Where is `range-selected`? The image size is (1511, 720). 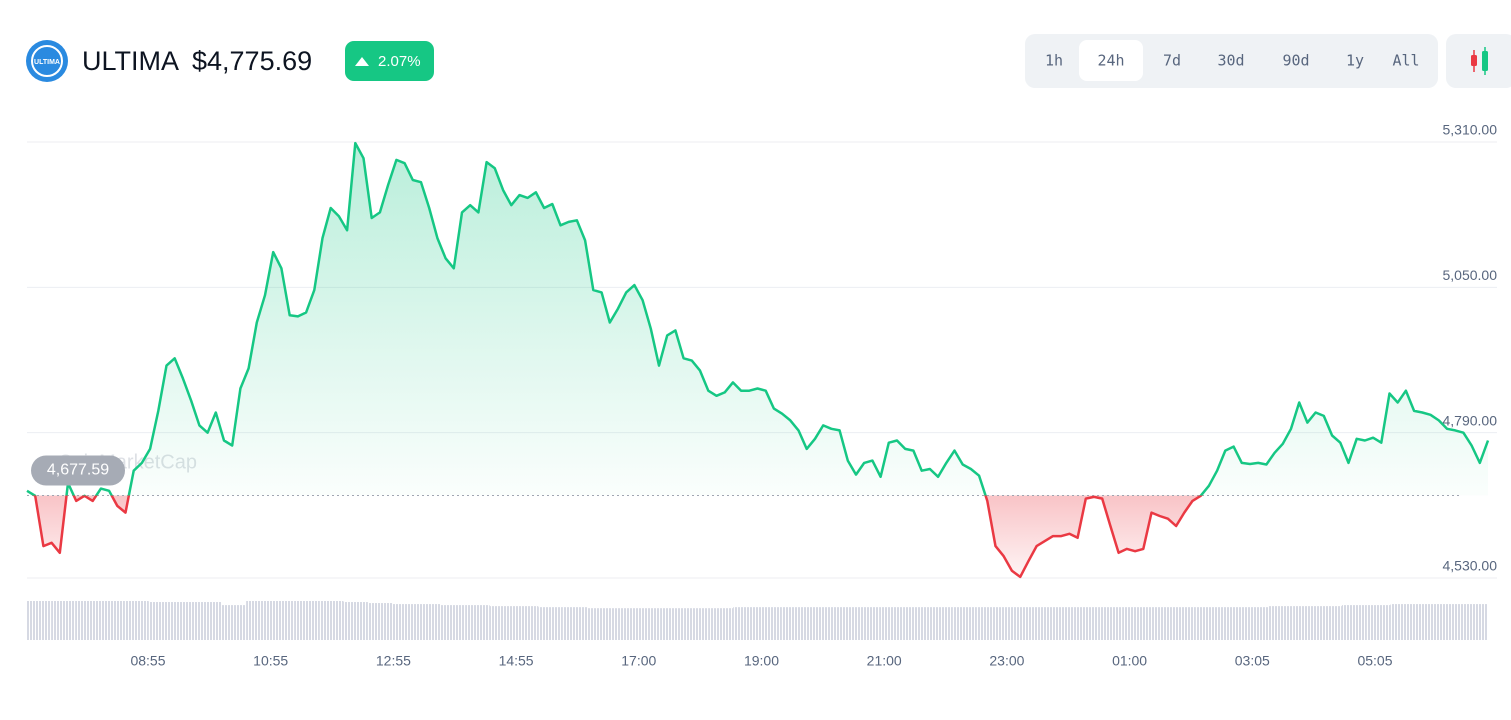 range-selected is located at coordinates (1111, 60).